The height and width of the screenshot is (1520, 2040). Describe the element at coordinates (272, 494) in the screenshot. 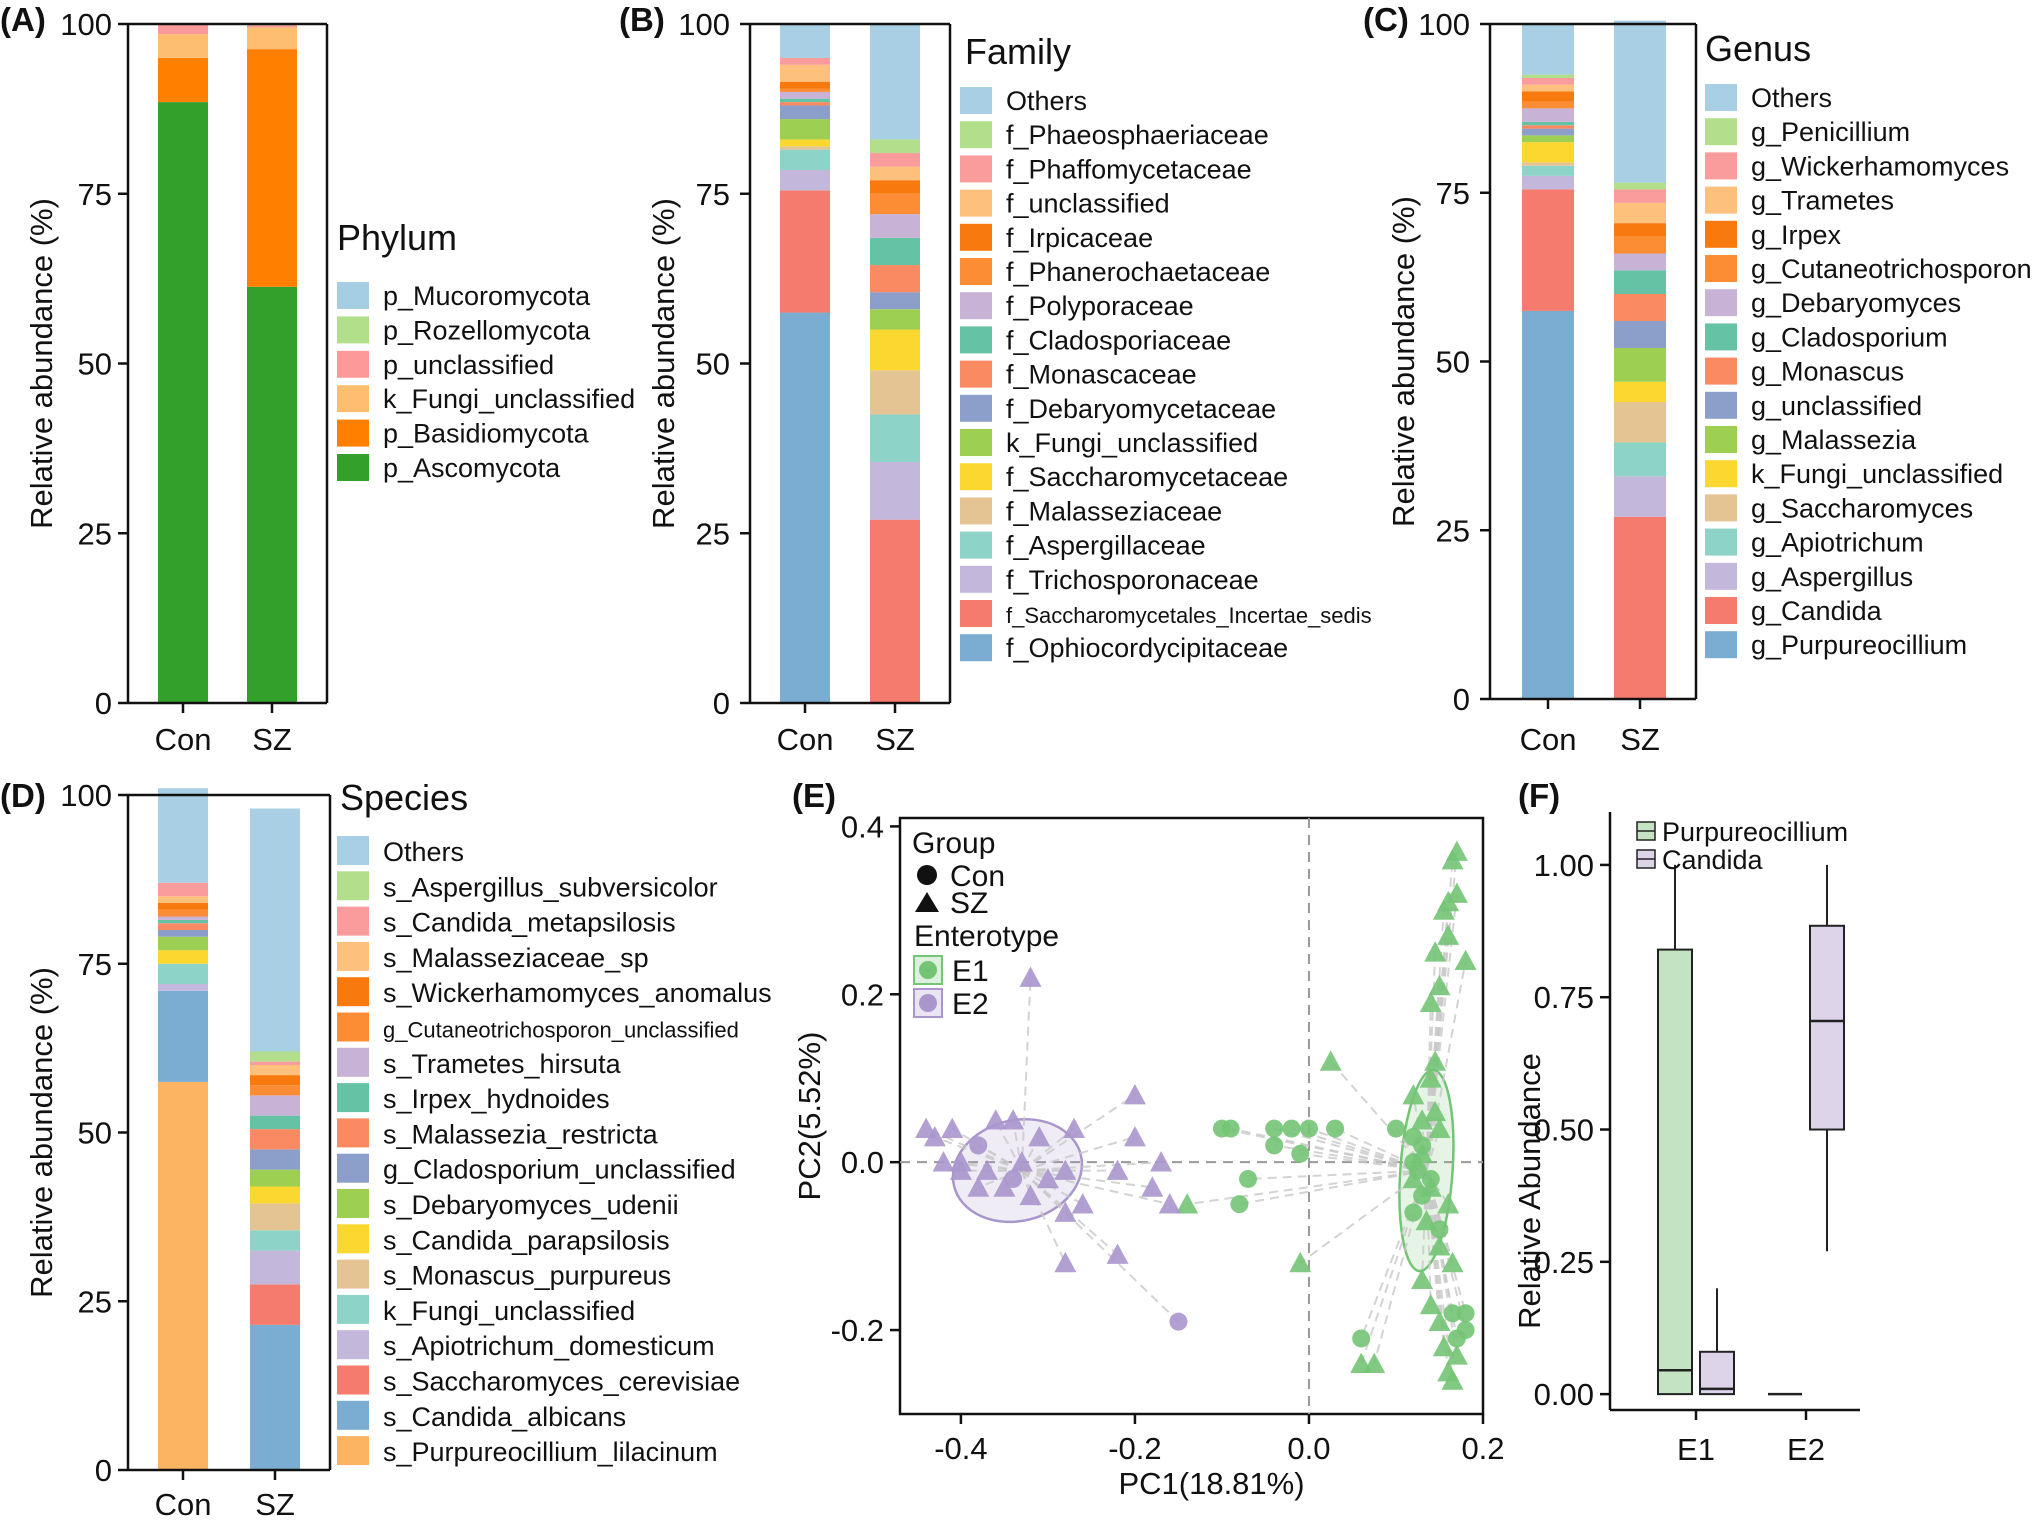

I see `bar-segment-sz-p-ascomycota` at that location.